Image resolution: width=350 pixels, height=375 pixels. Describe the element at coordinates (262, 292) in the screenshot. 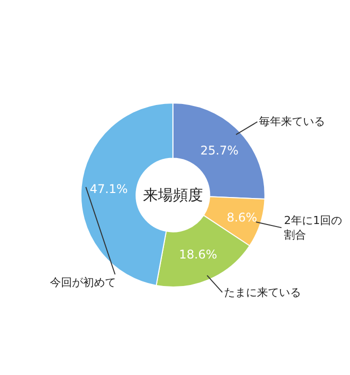

I see `slice-label: たまに来ている` at that location.